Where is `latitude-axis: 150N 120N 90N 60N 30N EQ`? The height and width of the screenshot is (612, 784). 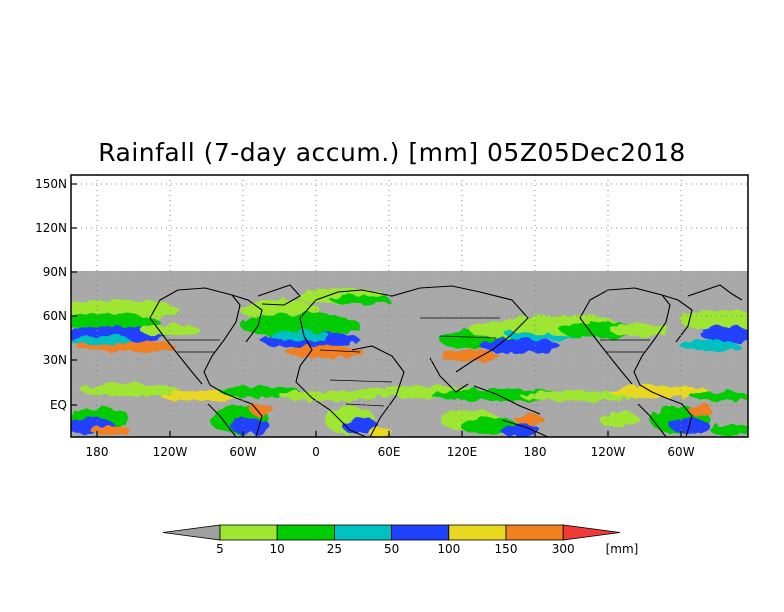 latitude-axis: 150N 120N 90N 60N 30N EQ is located at coordinates (56, 294).